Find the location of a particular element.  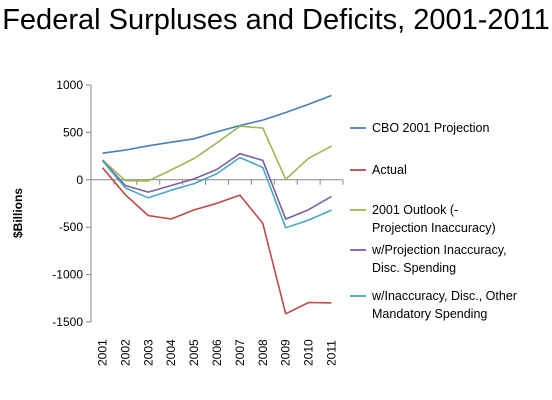

x-tick-label: 2007 is located at coordinates (240, 352).